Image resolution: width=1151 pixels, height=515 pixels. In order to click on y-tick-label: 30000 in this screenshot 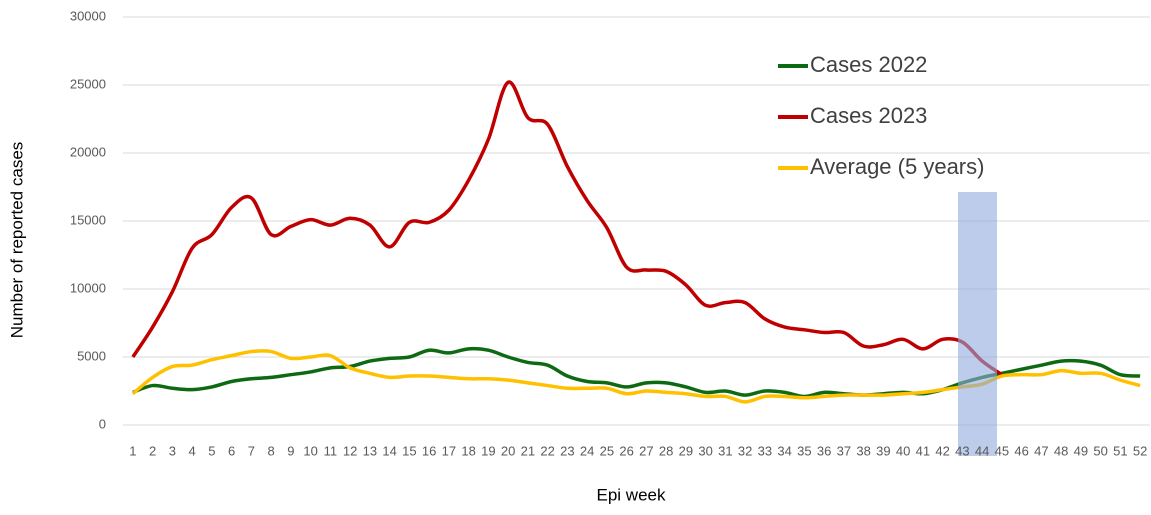, I will do `click(88, 15)`.